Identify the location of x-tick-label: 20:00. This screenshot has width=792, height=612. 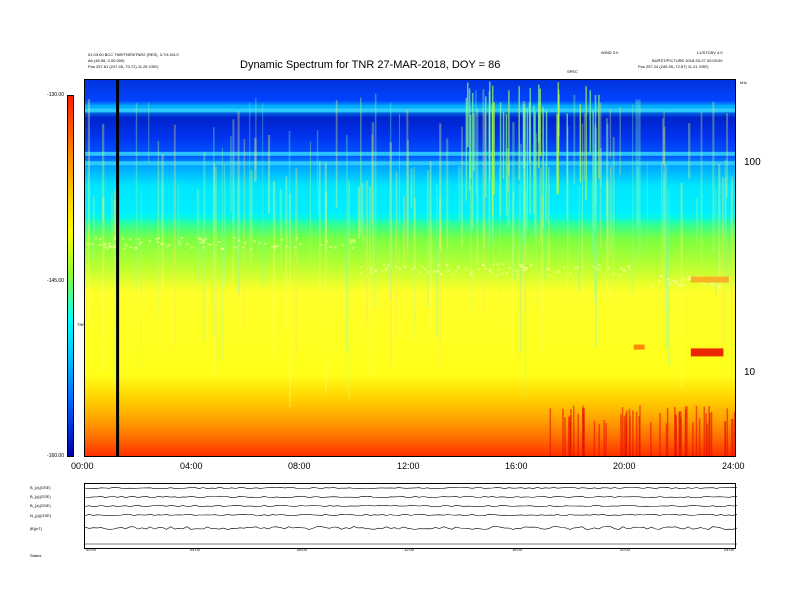
(624, 466).